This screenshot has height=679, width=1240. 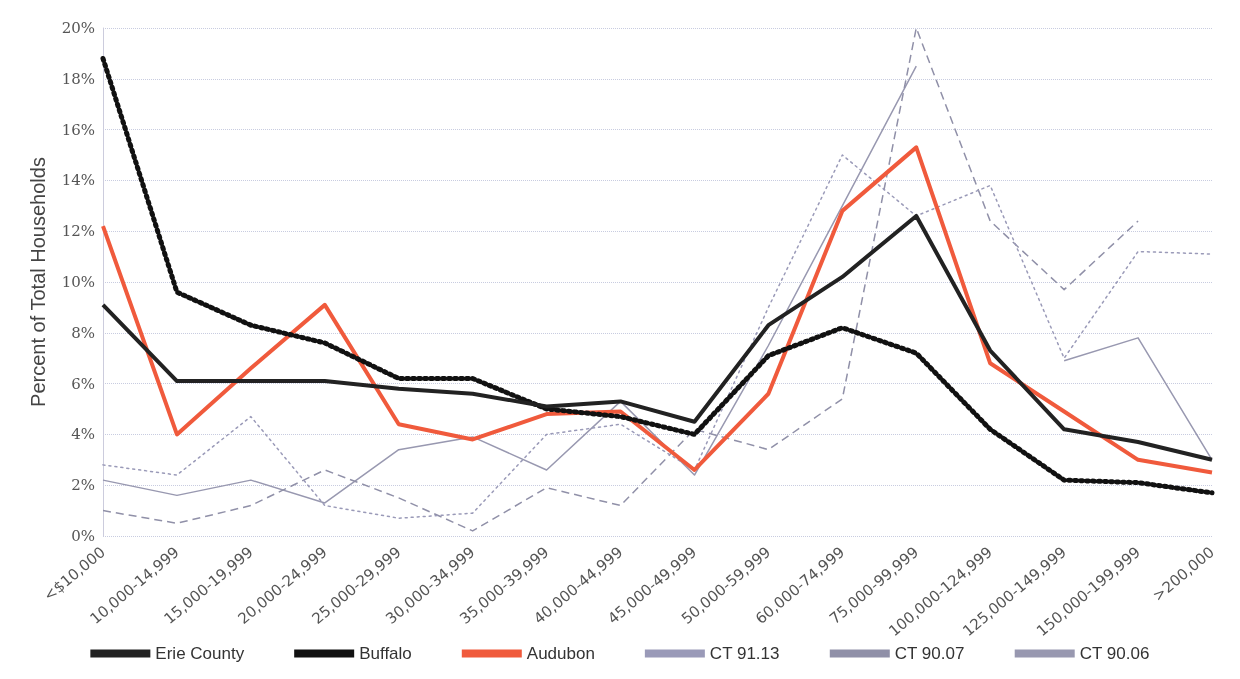 I want to click on y-tick-label: 2%, so click(x=83, y=485).